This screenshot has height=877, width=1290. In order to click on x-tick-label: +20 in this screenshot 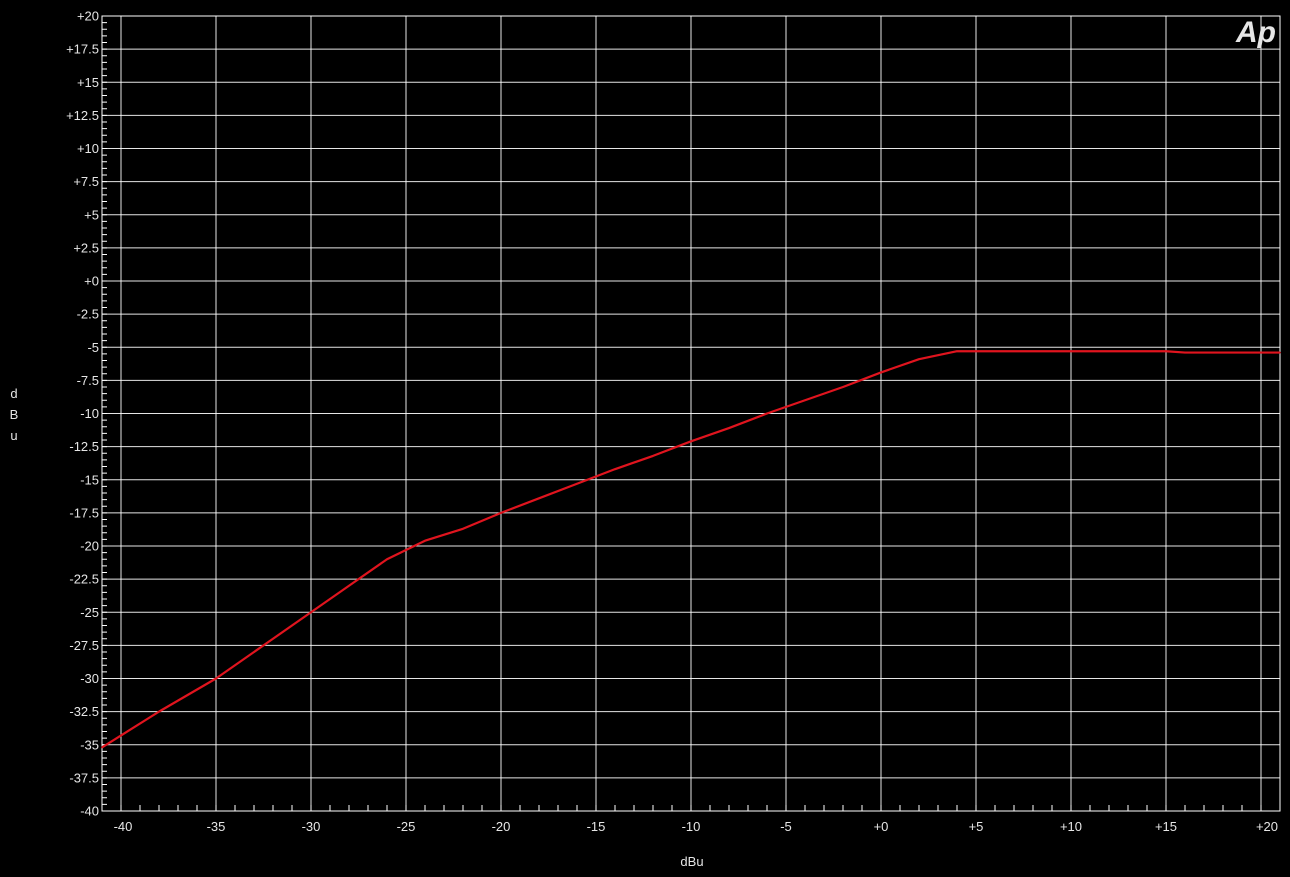, I will do `click(1267, 826)`.